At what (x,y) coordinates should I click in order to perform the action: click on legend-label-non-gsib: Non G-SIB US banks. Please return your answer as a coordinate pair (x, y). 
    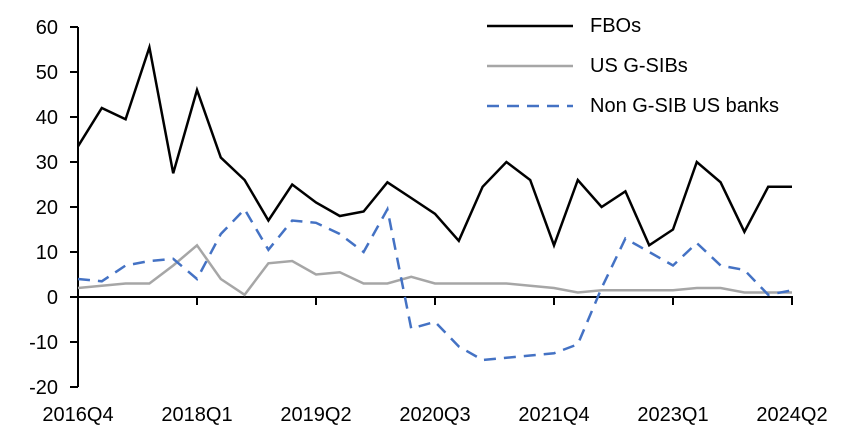
    Looking at the image, I should click on (684, 106).